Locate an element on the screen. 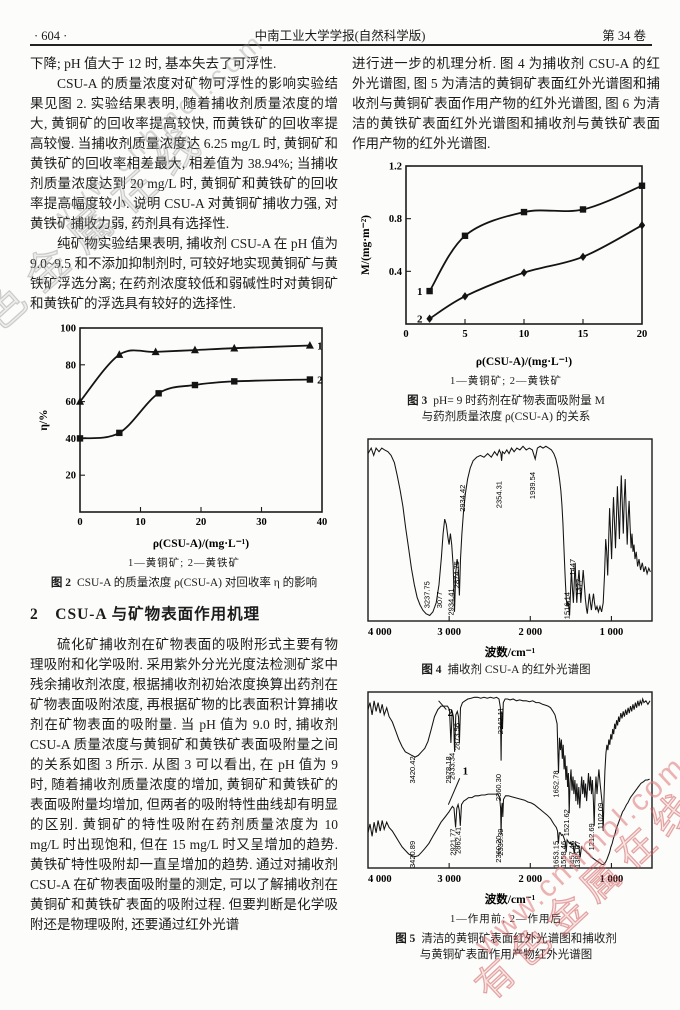 This screenshot has height=1010, width=680. svg-text: 2342.11 is located at coordinates (500, 721).